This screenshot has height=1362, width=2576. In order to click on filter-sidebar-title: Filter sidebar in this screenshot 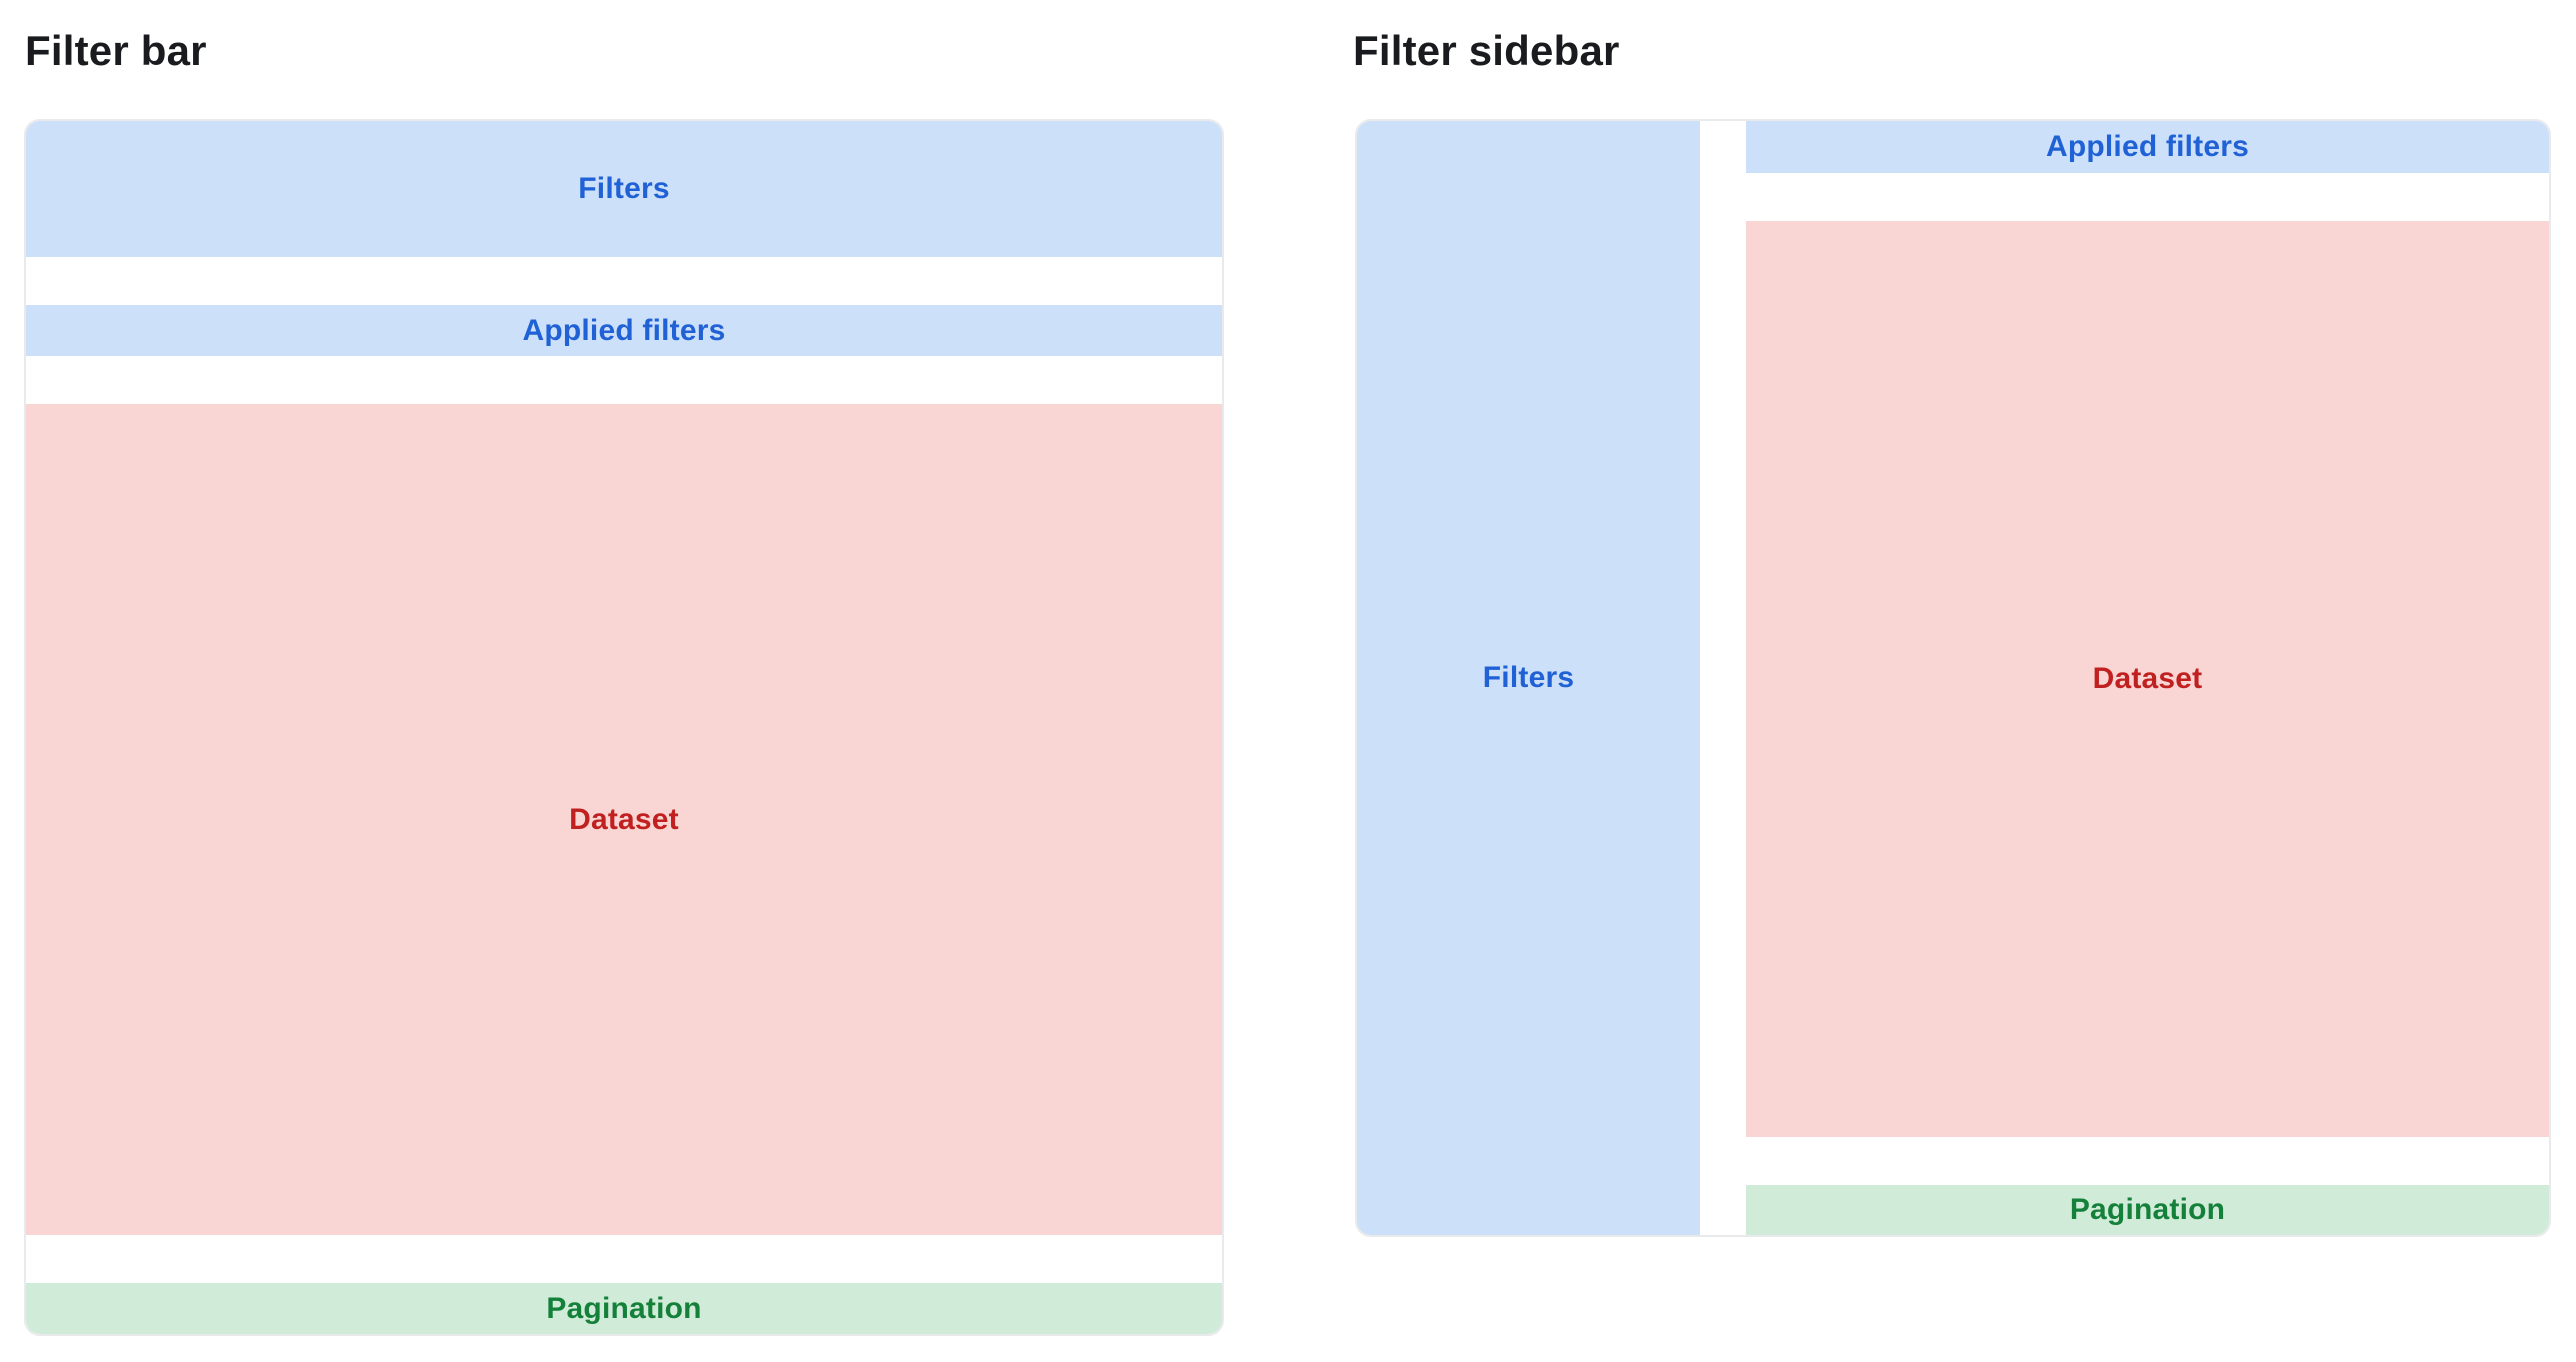, I will do `click(1486, 50)`.